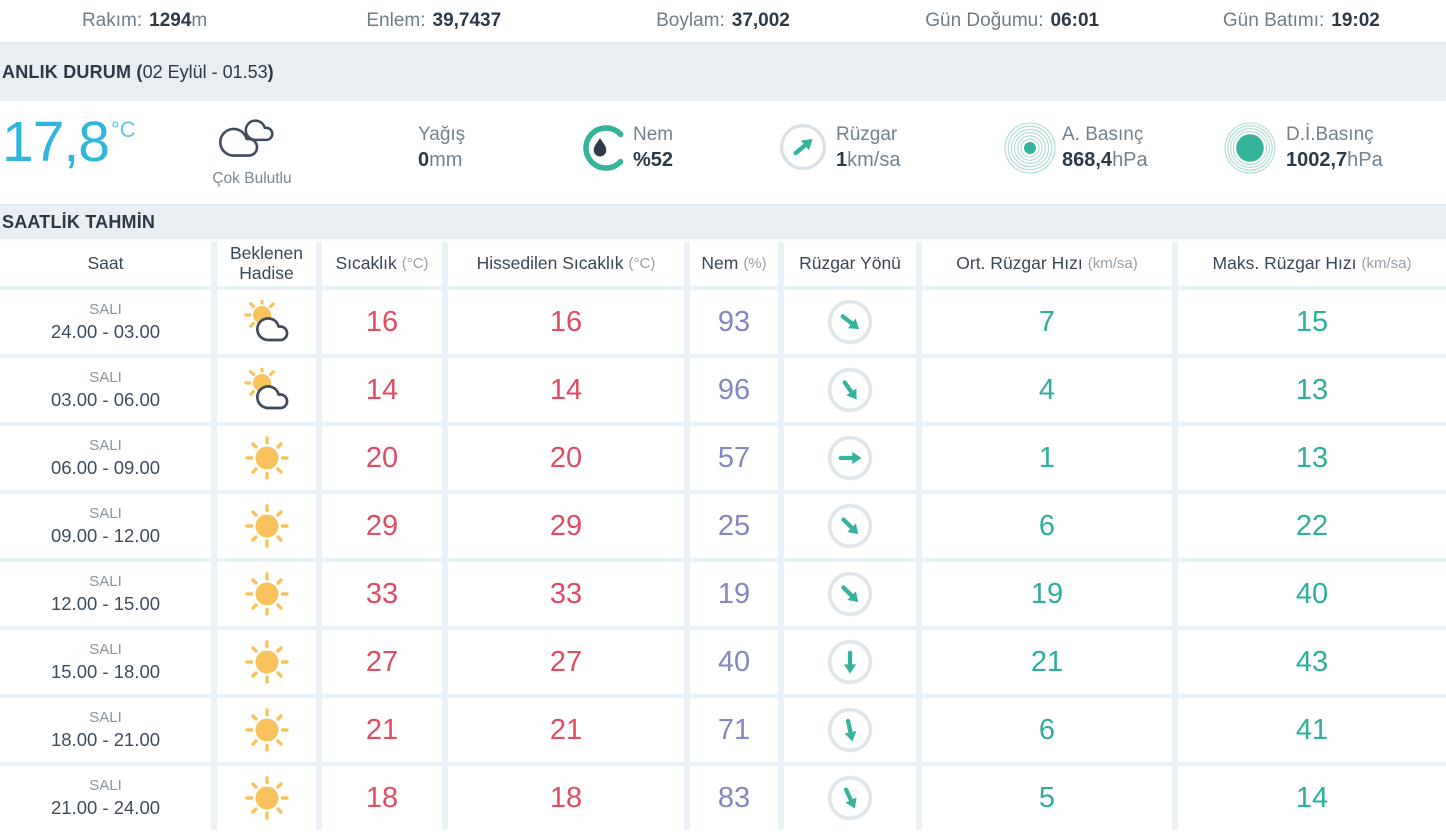 The width and height of the screenshot is (1446, 832). I want to click on current-temperature: 17,8°C, so click(69, 142).